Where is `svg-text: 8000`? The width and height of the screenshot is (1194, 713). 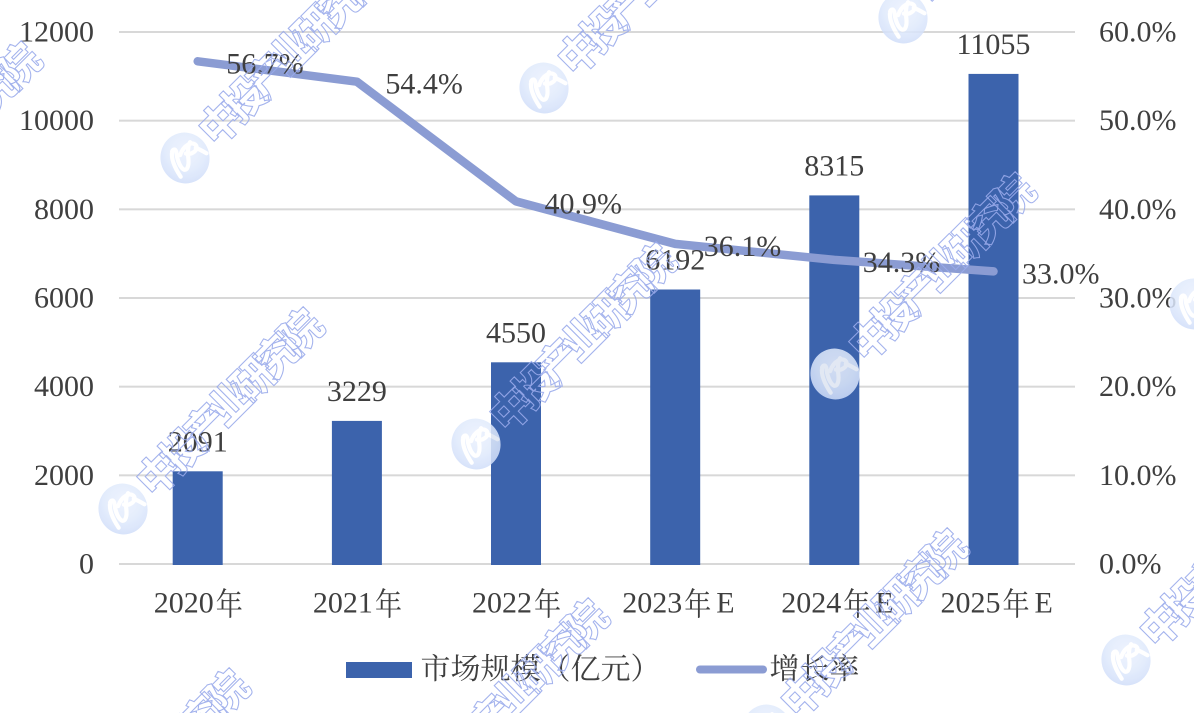 svg-text: 8000 is located at coordinates (64, 209).